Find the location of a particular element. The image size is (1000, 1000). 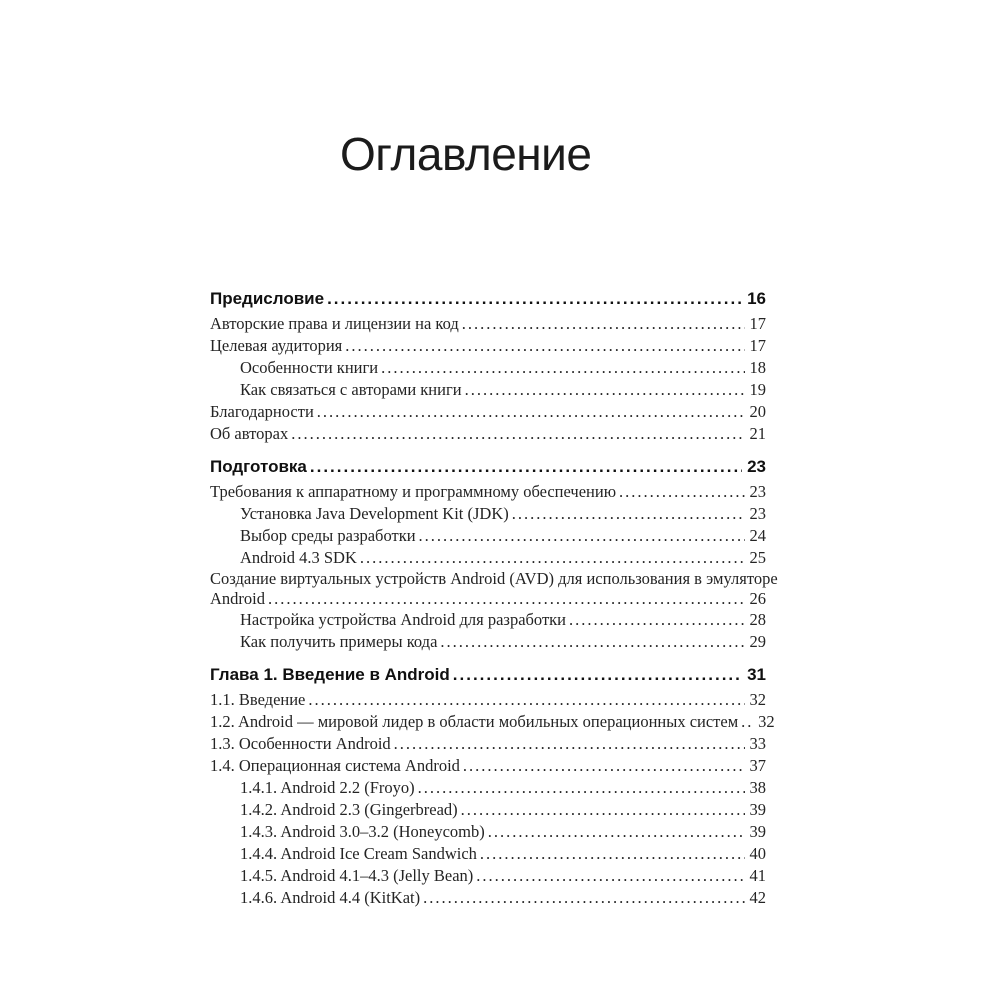

page-number: 37 is located at coordinates (758, 765).